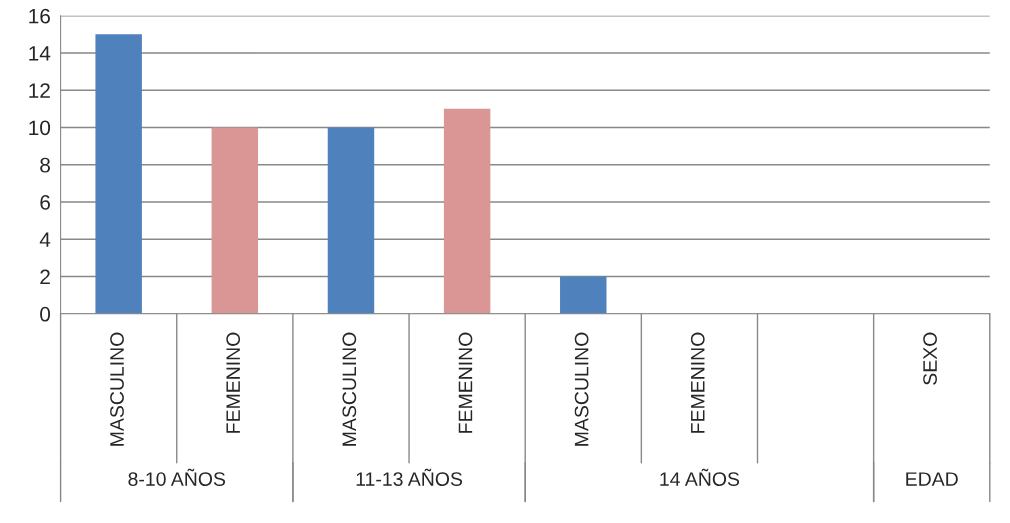 The height and width of the screenshot is (523, 1010). What do you see at coordinates (45, 202) in the screenshot?
I see `y-tick-label: 6` at bounding box center [45, 202].